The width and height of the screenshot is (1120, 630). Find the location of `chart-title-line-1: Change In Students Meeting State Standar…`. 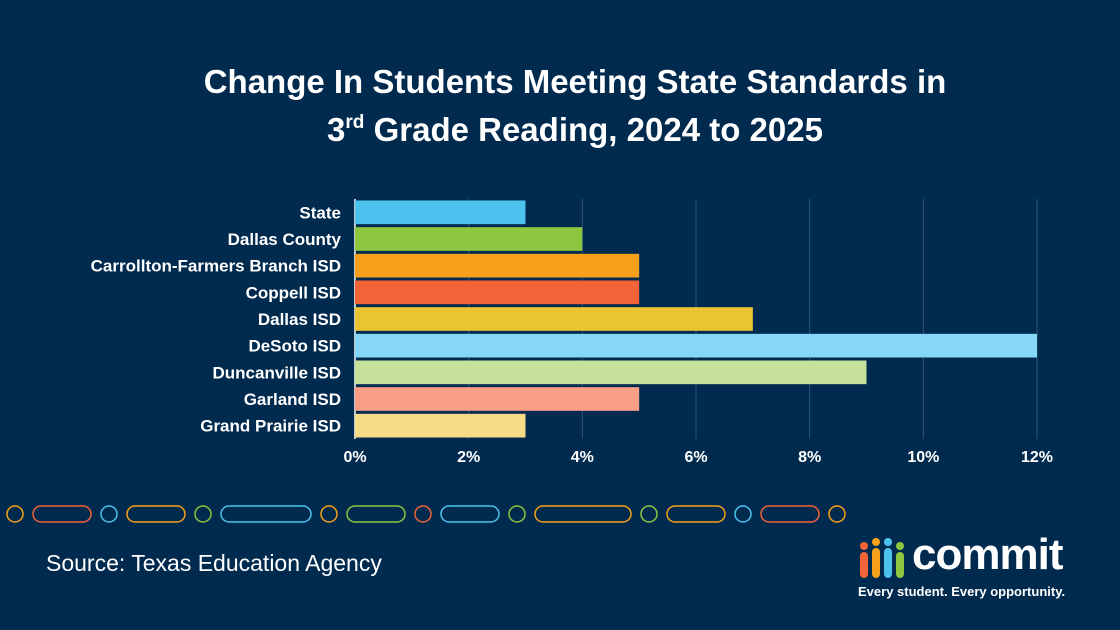

chart-title-line-1: Change In Students Meeting State Standar… is located at coordinates (575, 81).